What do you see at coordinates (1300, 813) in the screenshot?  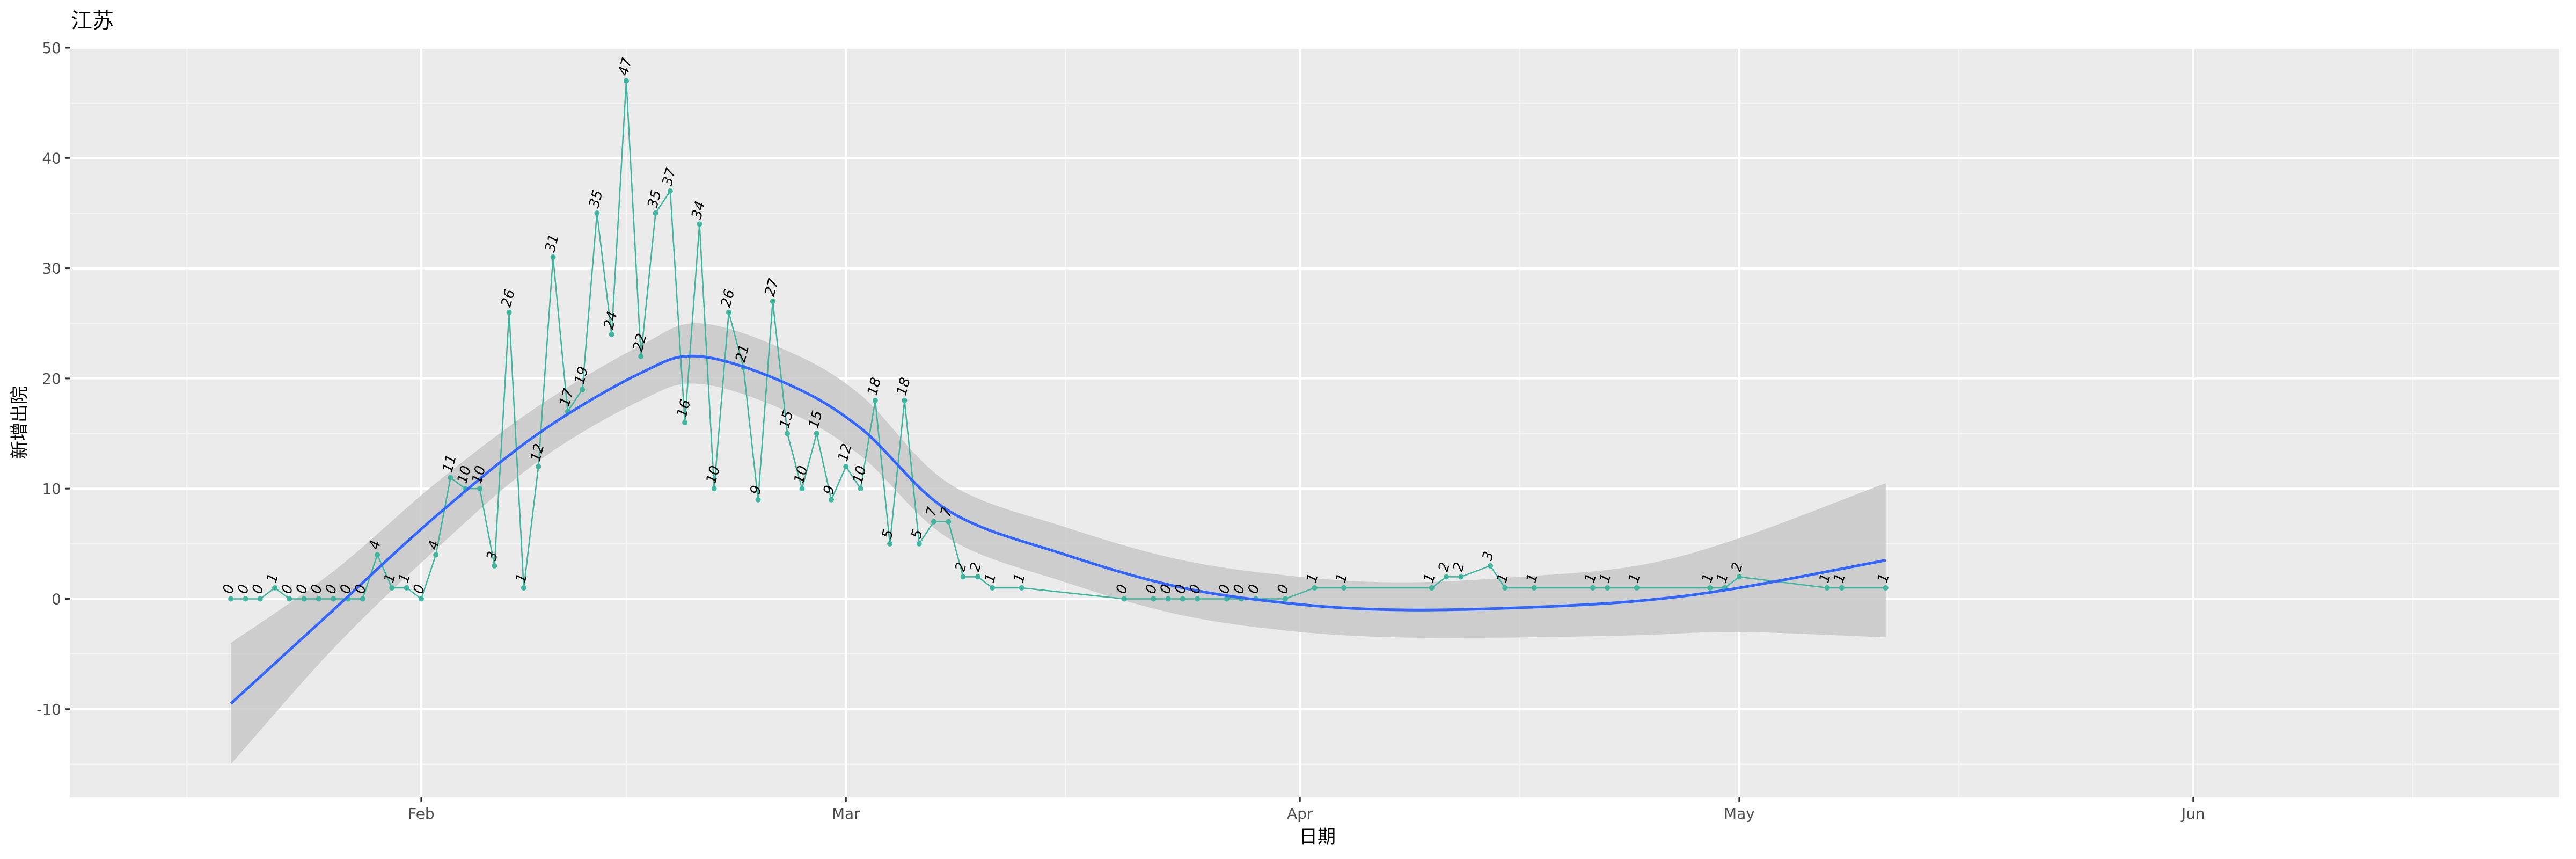 I see `x-tick-label: Apr` at bounding box center [1300, 813].